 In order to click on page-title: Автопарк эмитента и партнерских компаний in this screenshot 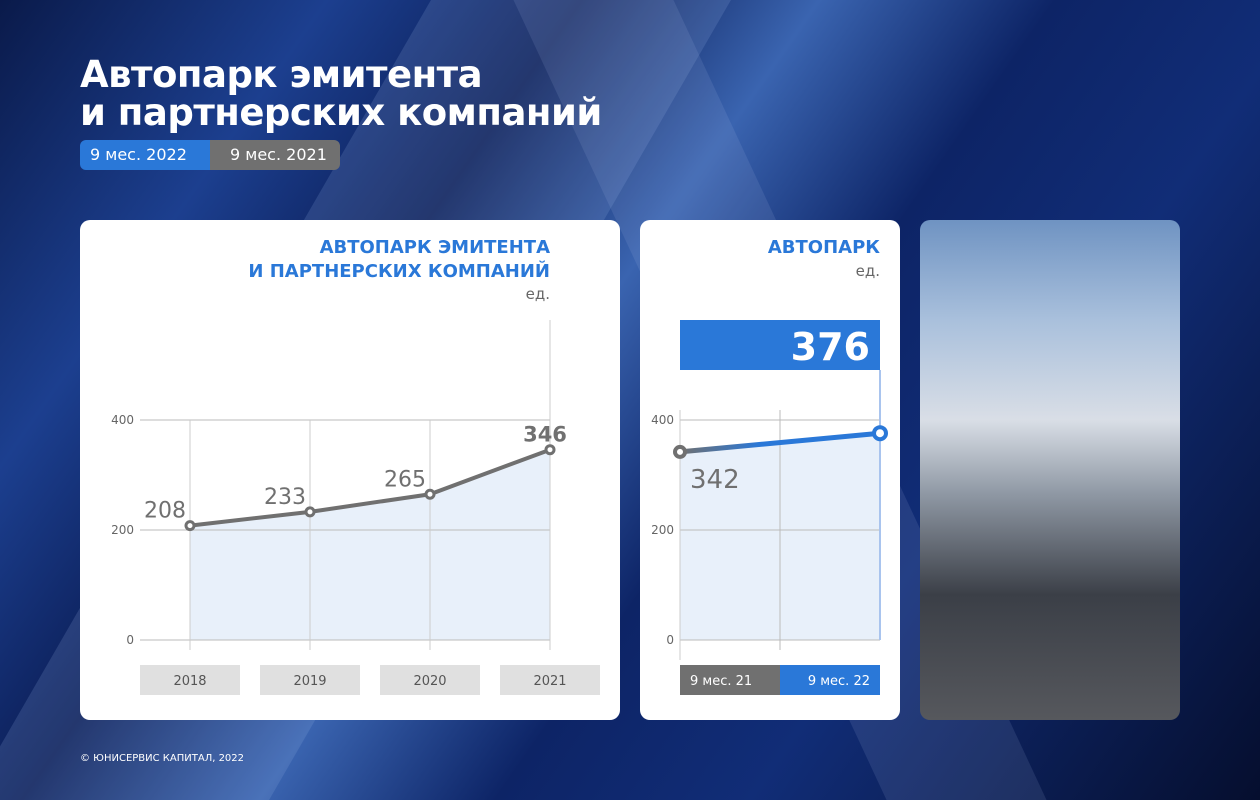, I will do `click(341, 93)`.